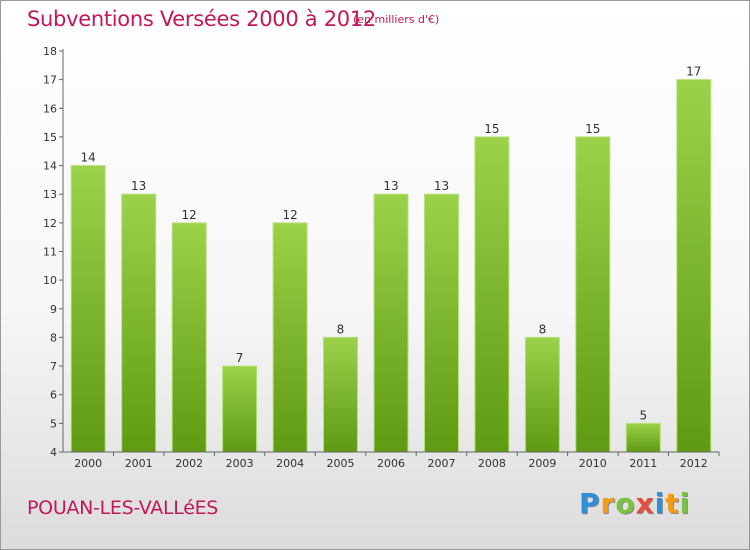 The width and height of the screenshot is (750, 550). I want to click on logo-letter: P, so click(590, 503).